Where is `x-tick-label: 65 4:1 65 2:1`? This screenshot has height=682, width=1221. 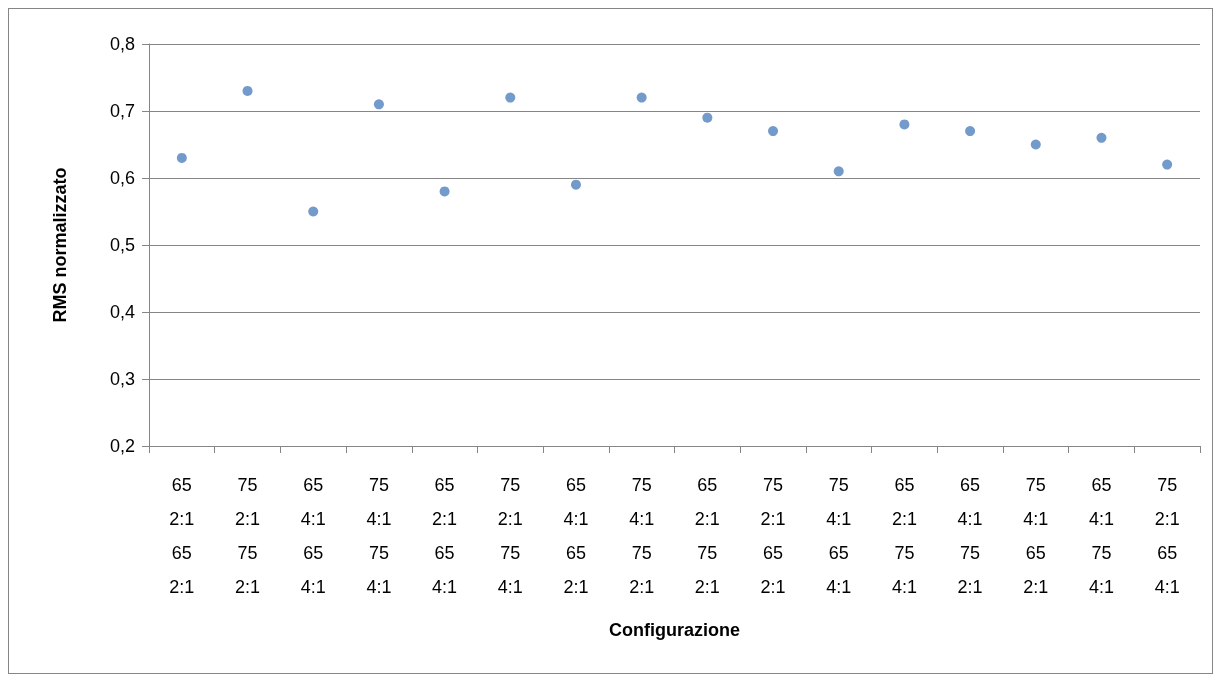
x-tick-label: 65 4:1 65 2:1 is located at coordinates (576, 536).